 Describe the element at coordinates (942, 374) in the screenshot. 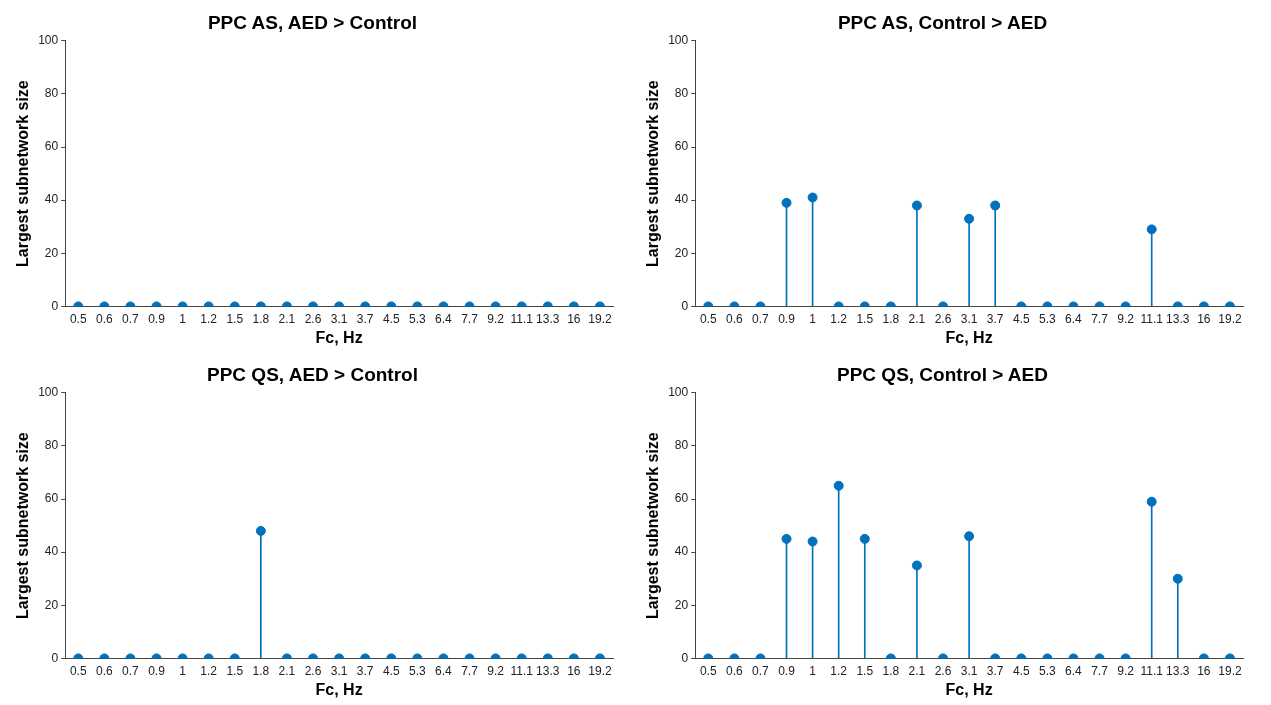

I see `chart-title: PPC QS, Control > AED` at that location.